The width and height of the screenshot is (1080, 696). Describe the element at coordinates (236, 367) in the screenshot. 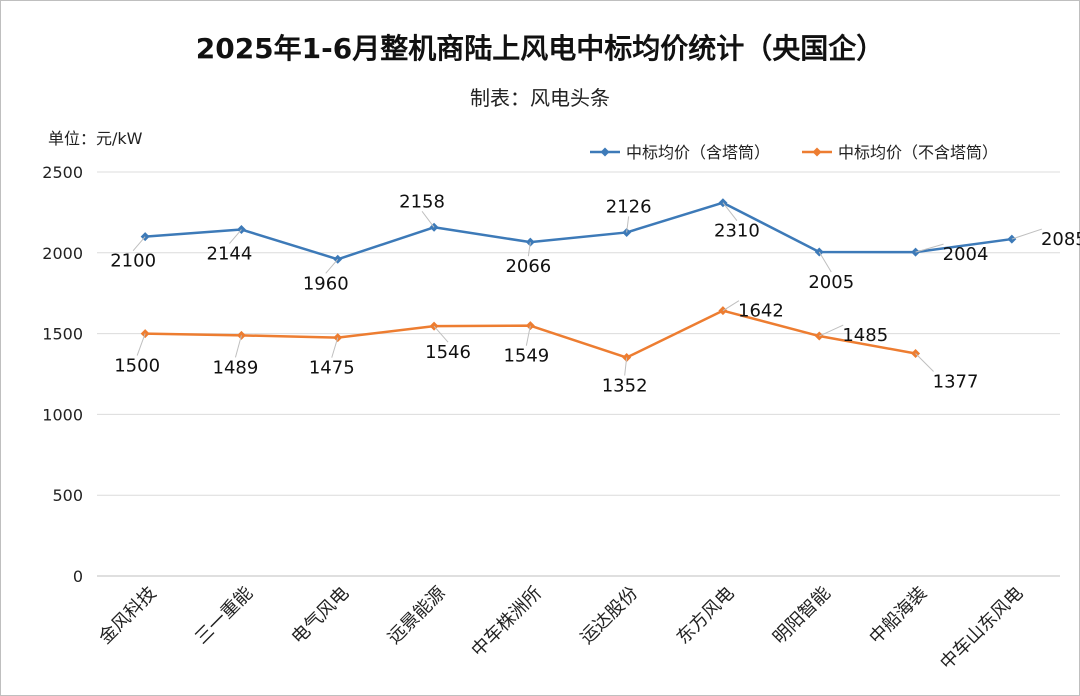

I see `data-label: 1489` at that location.